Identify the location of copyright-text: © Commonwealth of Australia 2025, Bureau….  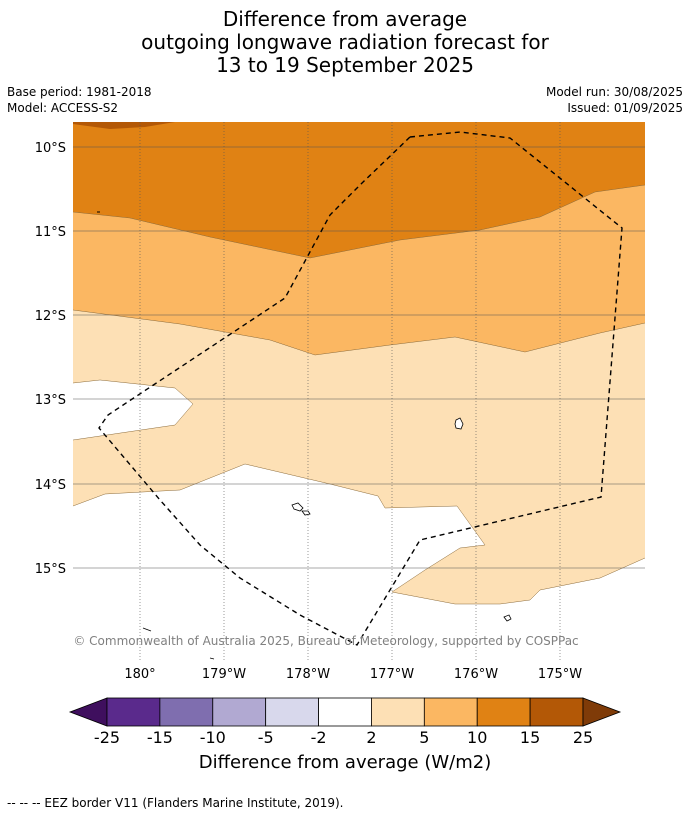
(325, 641).